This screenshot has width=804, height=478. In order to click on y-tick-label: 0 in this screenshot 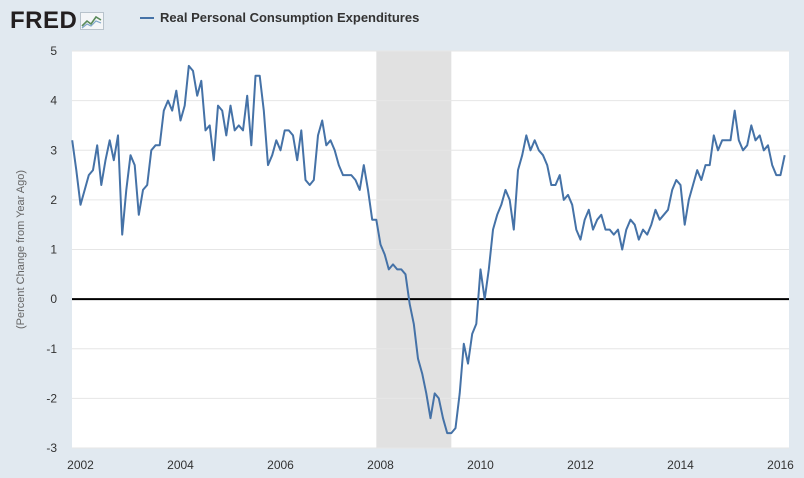, I will do `click(53, 299)`.